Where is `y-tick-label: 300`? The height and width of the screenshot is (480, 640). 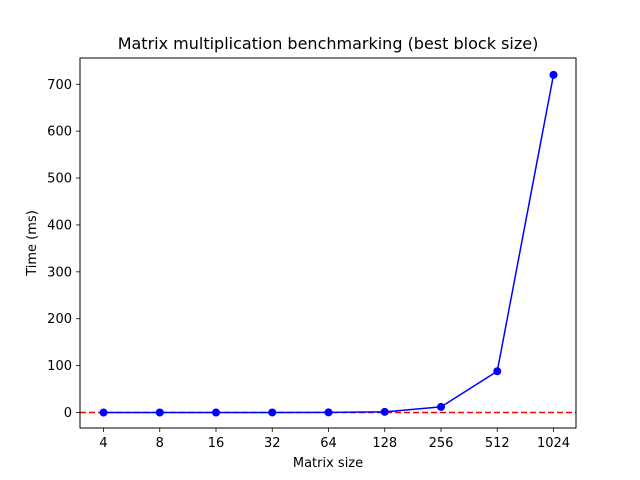 y-tick-label: 300 is located at coordinates (59, 272).